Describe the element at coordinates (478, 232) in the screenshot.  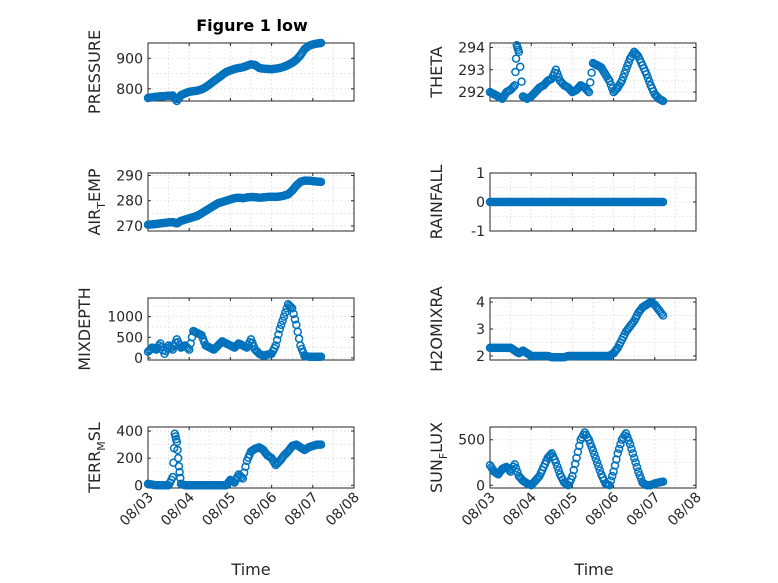
I see `y-tick-label: -1` at that location.